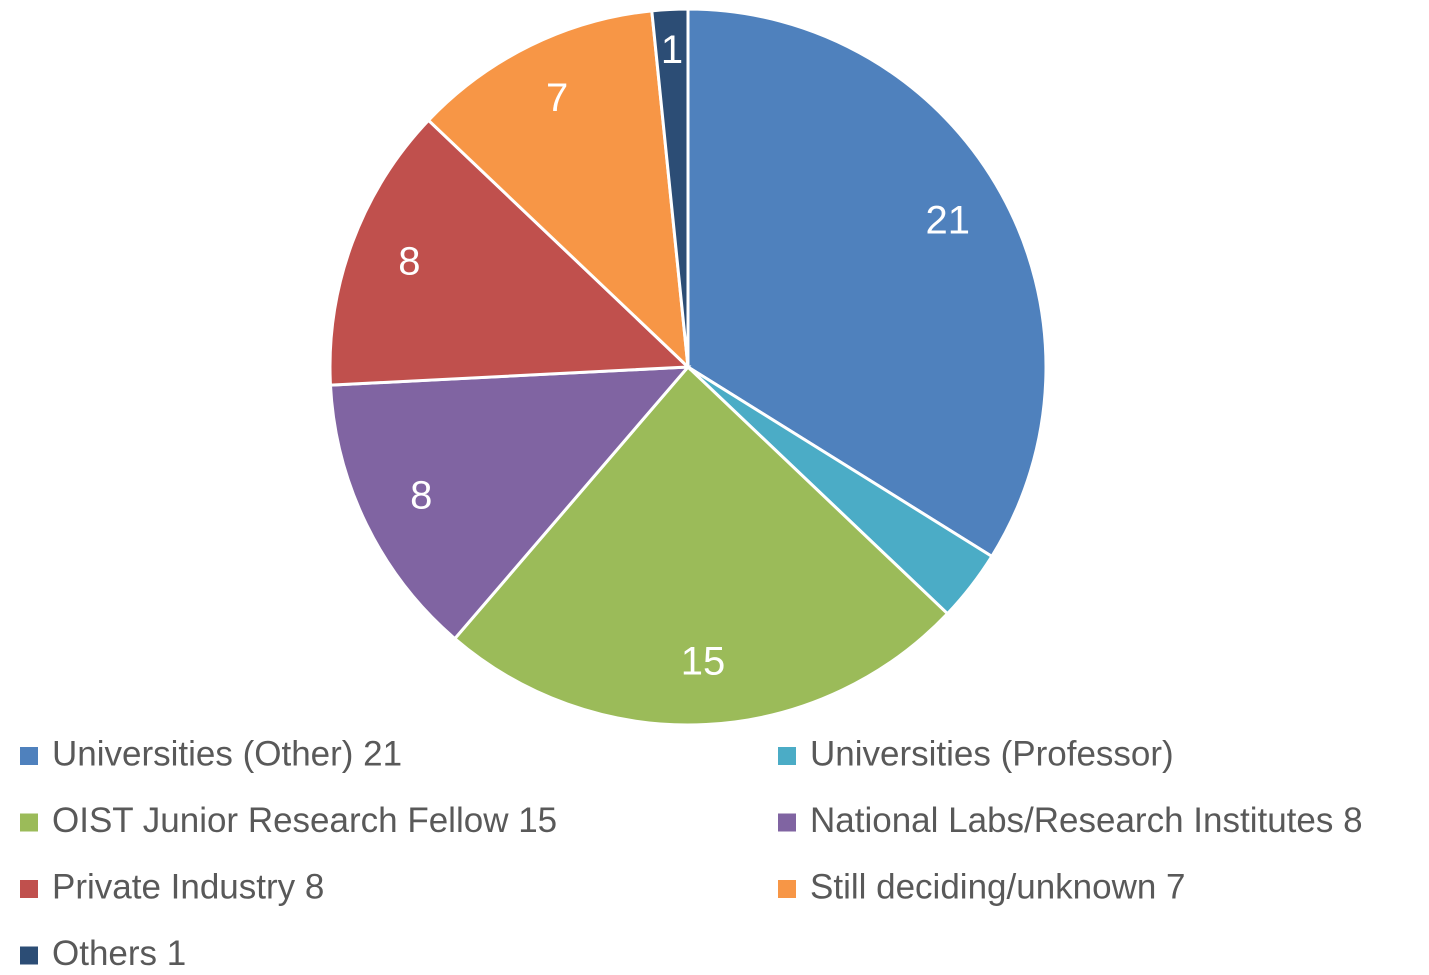 The height and width of the screenshot is (975, 1429). I want to click on legend-label: National Labs/Research Institutes 8, so click(1086, 820).